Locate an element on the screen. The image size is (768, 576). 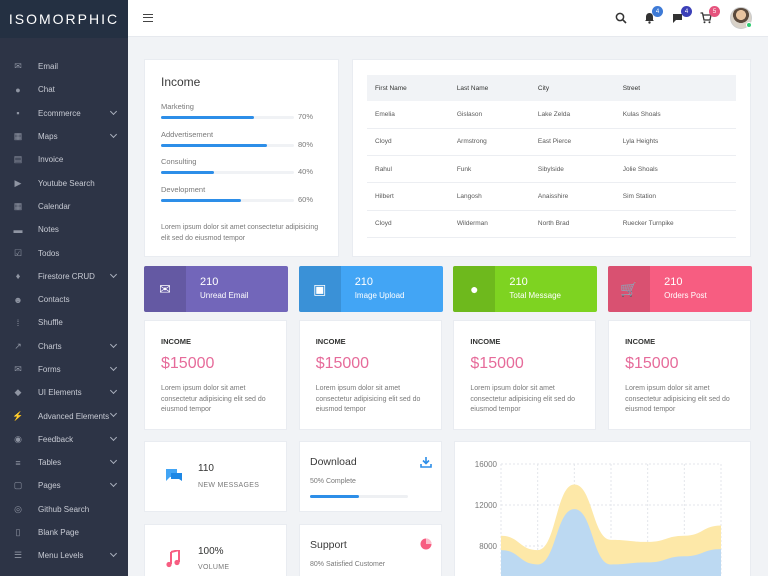
bell-icon: 4 is located at coordinates (652, 15).